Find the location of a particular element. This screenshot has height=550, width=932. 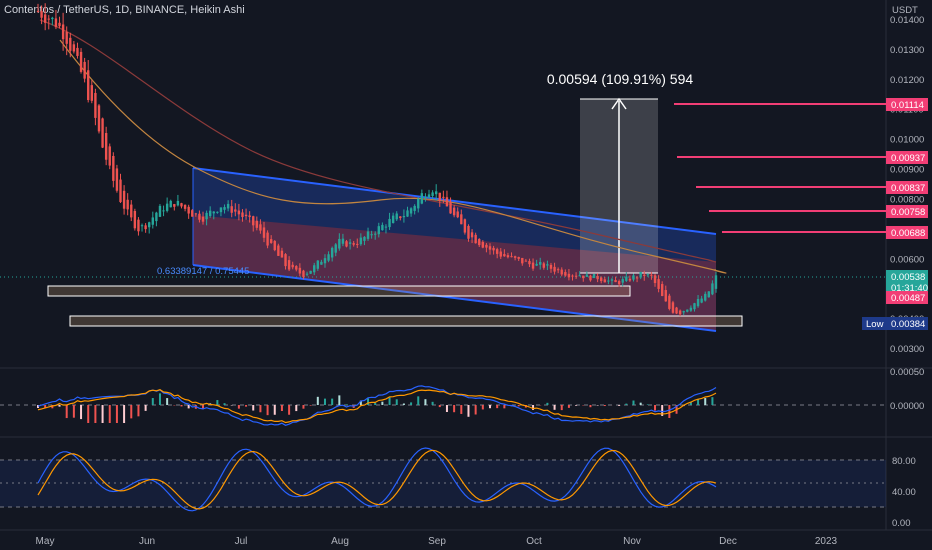

target-badge-5-text: 0.00688 is located at coordinates (908, 233).